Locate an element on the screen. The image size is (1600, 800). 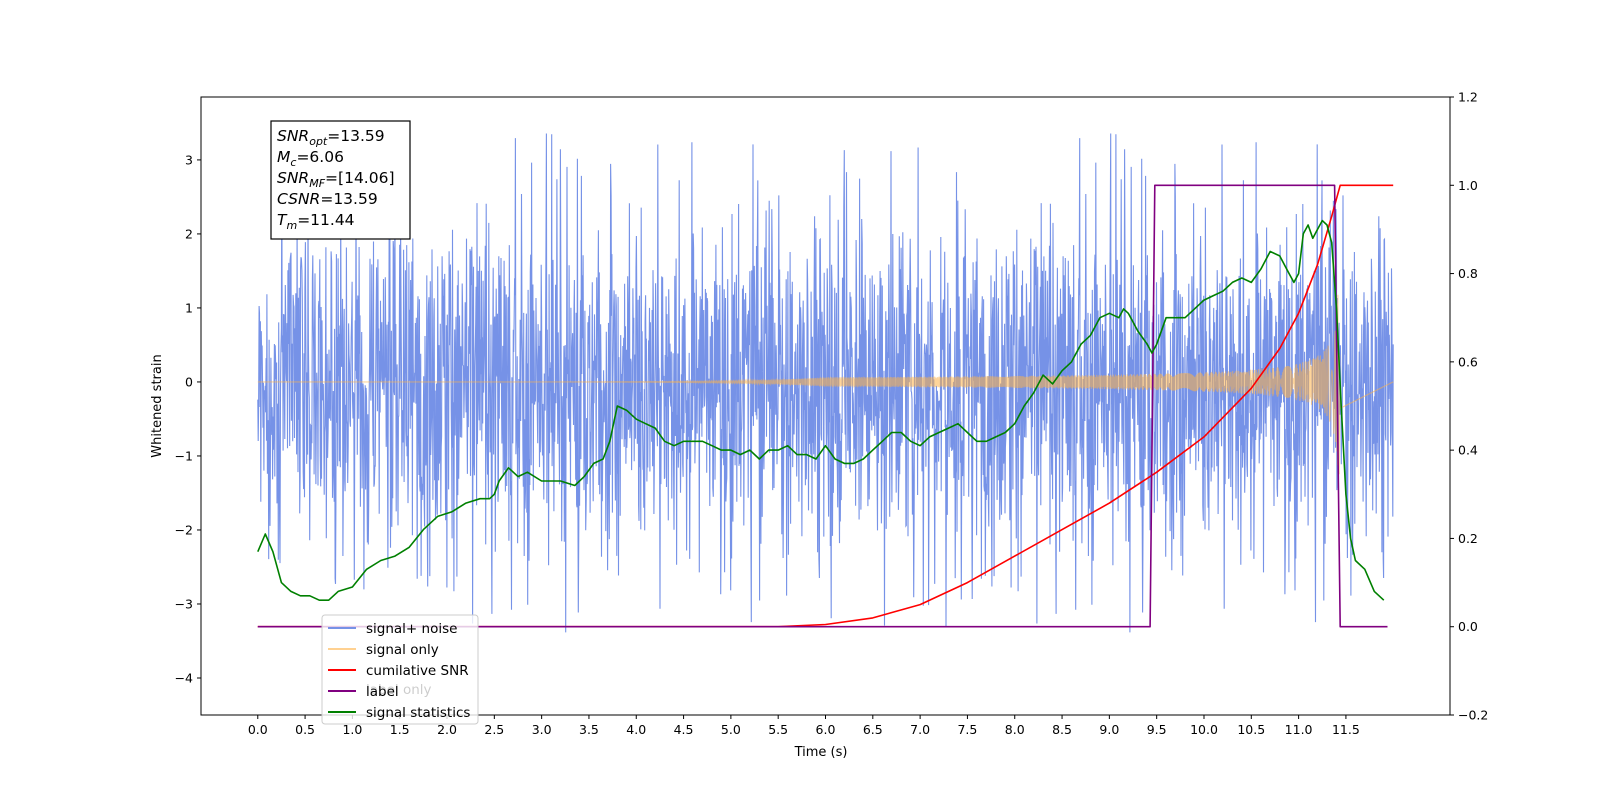
legend-label-signal-only: signal only is located at coordinates (402, 650).